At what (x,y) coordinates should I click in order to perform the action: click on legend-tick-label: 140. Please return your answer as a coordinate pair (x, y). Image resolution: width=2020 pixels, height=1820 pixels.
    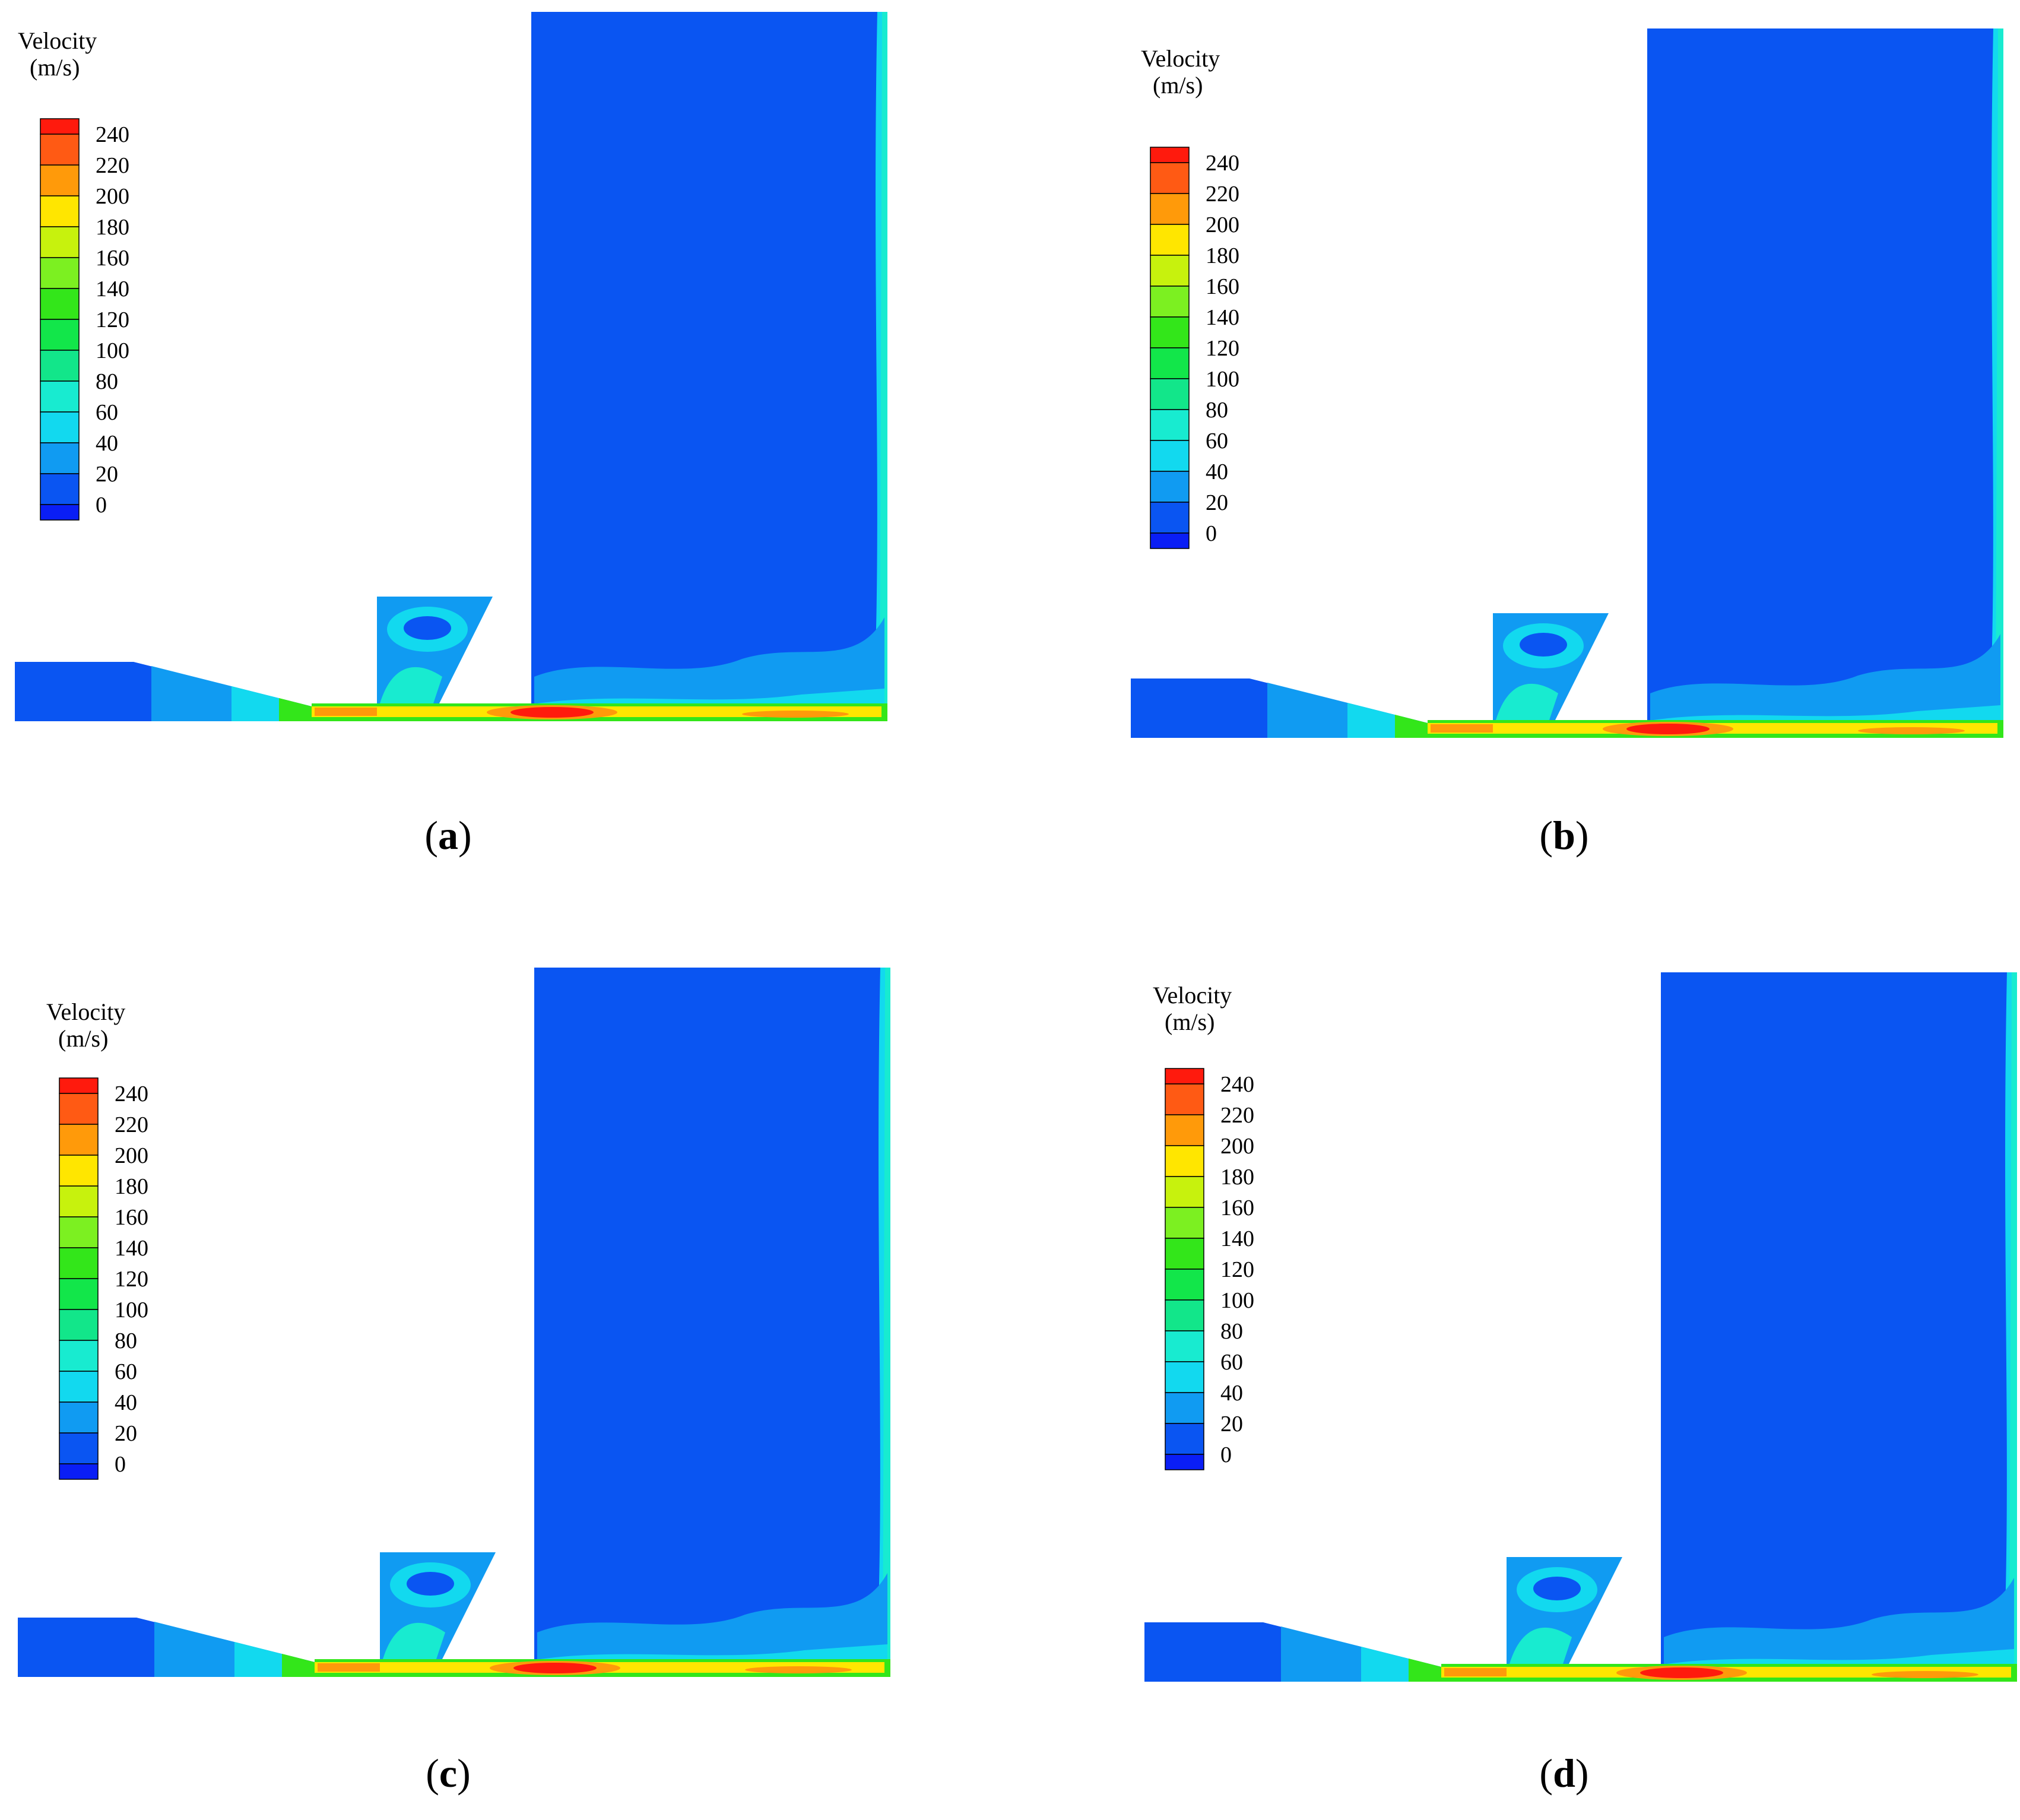
    Looking at the image, I should click on (131, 1248).